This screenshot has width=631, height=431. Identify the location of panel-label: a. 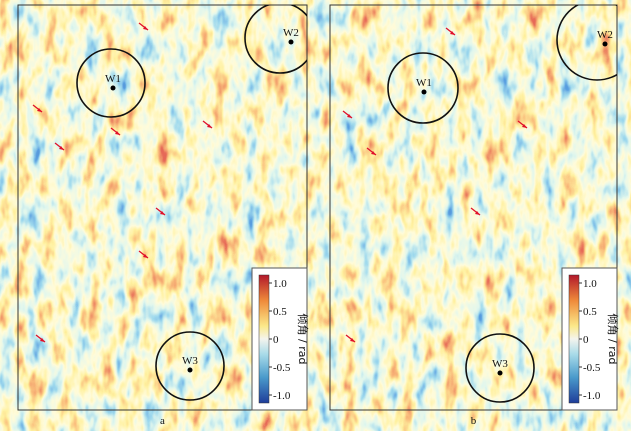
(162, 421).